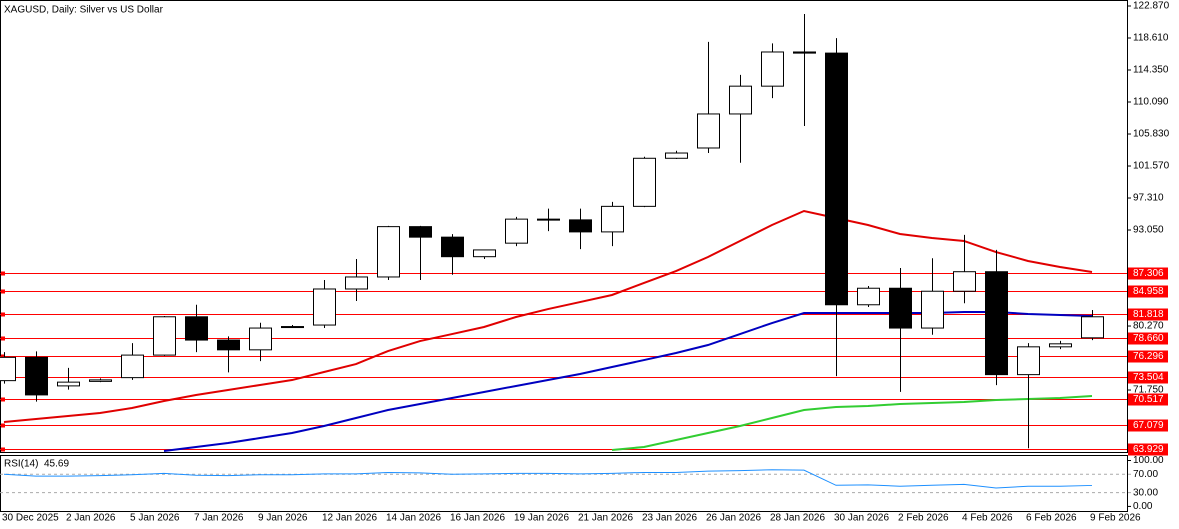  Describe the element at coordinates (155, 518) in the screenshot. I see `x-tick-label: 5 Jan 2026` at that location.